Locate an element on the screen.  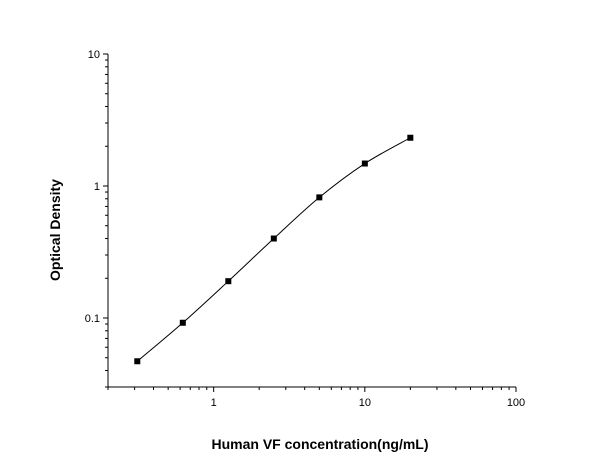
y-tick-label: 1 is located at coordinates (97, 187).